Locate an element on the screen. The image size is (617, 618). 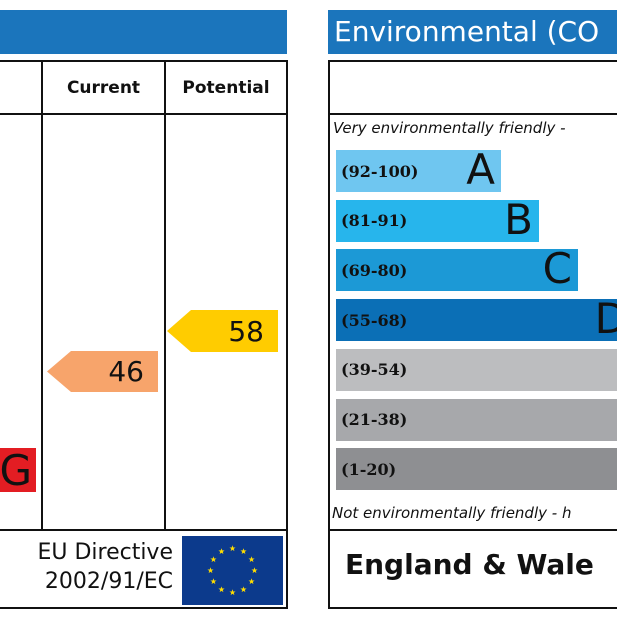
potential-rating-value: 58 is located at coordinates (246, 331).